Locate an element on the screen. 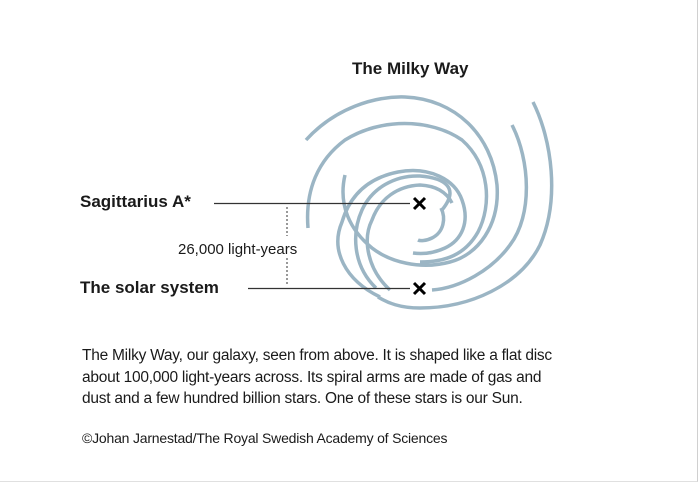 The height and width of the screenshot is (483, 699). spiral-arm-core is located at coordinates (431, 225).